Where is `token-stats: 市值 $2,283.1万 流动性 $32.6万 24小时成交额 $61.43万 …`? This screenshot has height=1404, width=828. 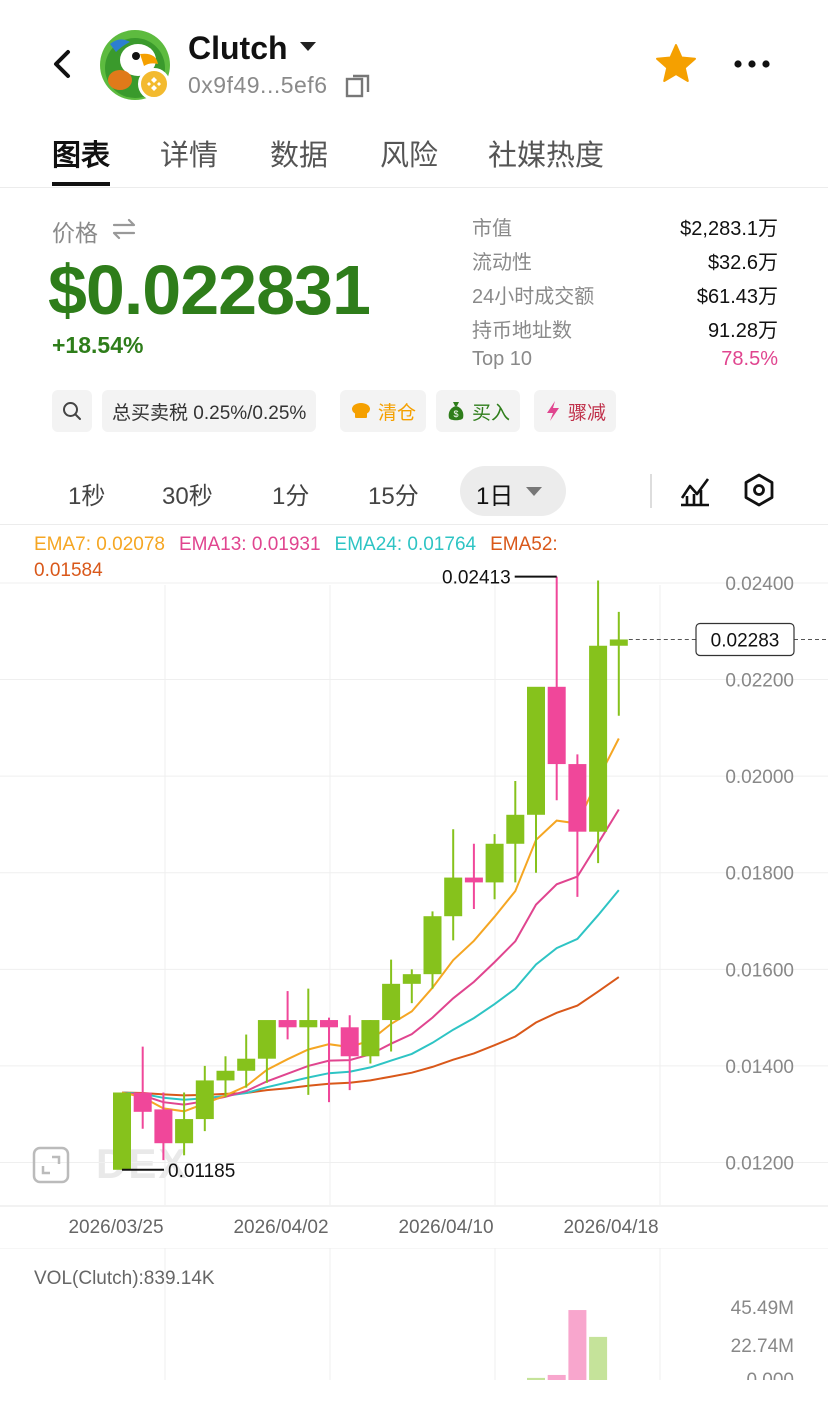
token-stats: 市值 $2,283.1万 流动性 $32.6万 24小时成交额 $61.43万 … is located at coordinates (625, 295).